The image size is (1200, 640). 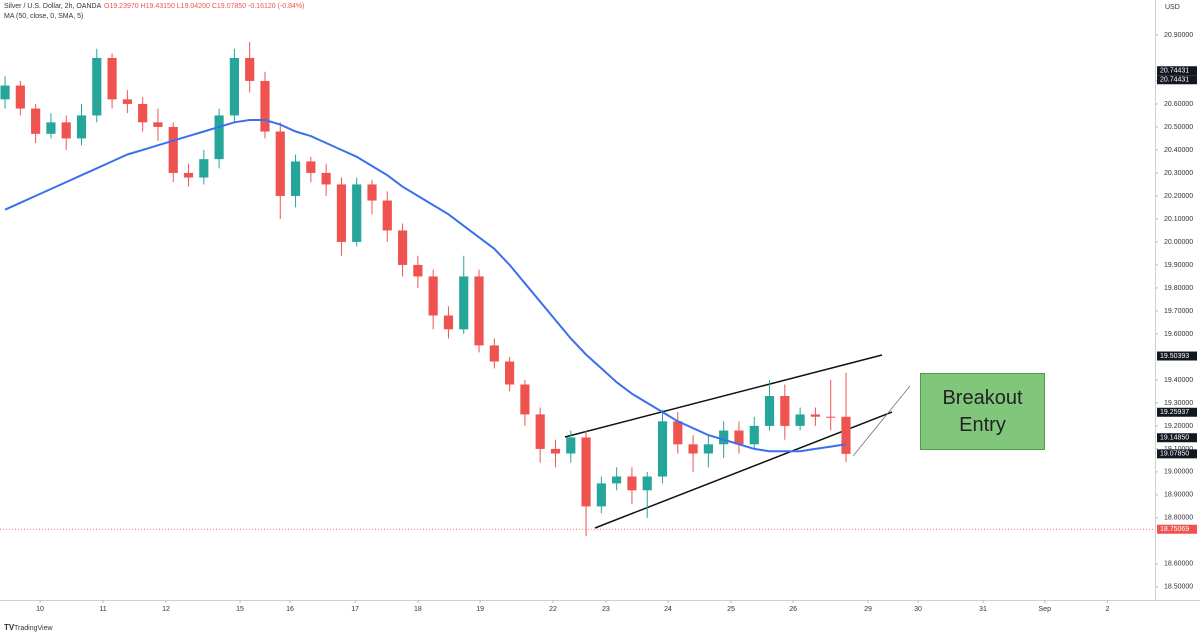 What do you see at coordinates (1178, 219) in the screenshot?
I see `y-tick-label: 20.10000` at bounding box center [1178, 219].